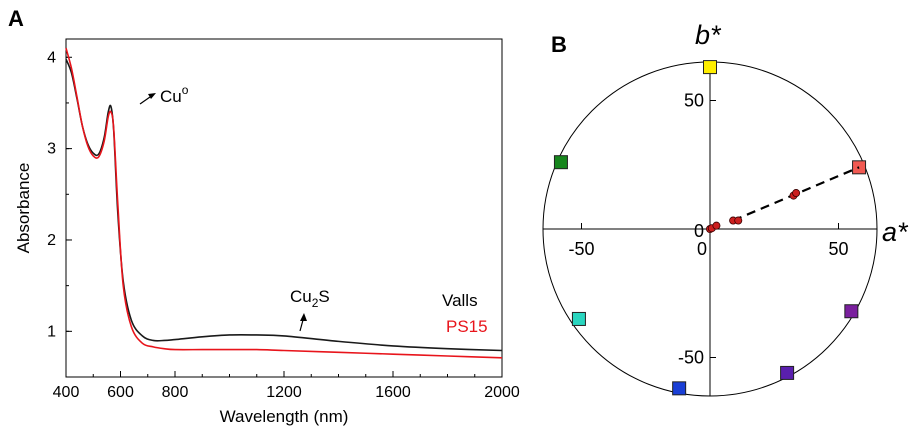  I want to click on x-ticks: 400 600 800 1200 1600 2000, so click(286, 386).